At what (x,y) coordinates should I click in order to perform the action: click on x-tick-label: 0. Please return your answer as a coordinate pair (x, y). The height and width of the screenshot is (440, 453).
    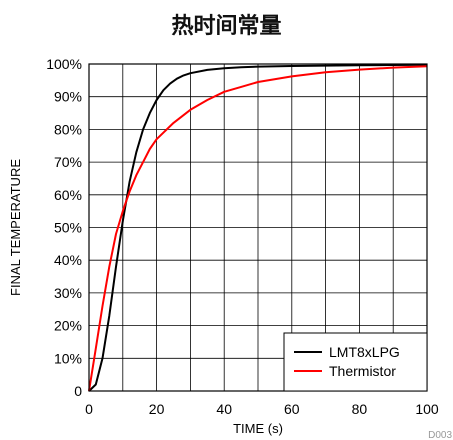
    Looking at the image, I should click on (89, 409).